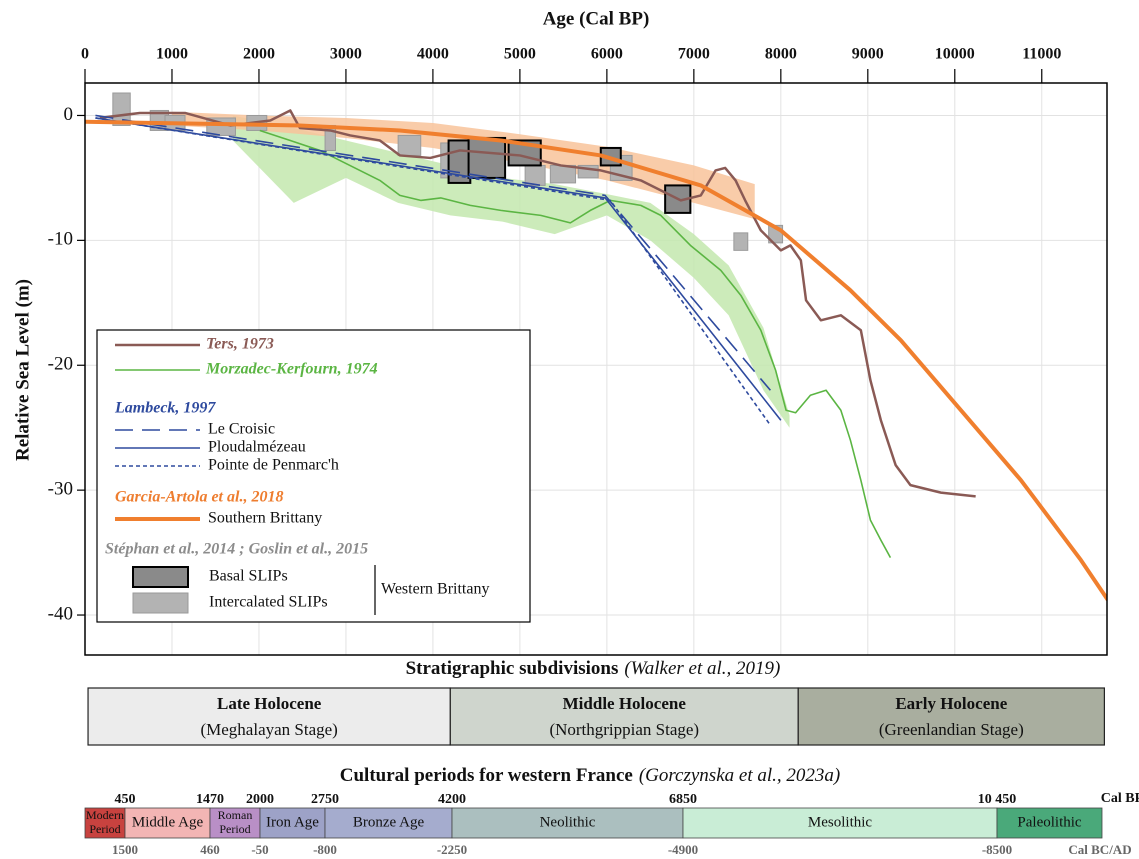 The width and height of the screenshot is (1139, 859). I want to click on x-tick-label: 11000, so click(1041, 54).